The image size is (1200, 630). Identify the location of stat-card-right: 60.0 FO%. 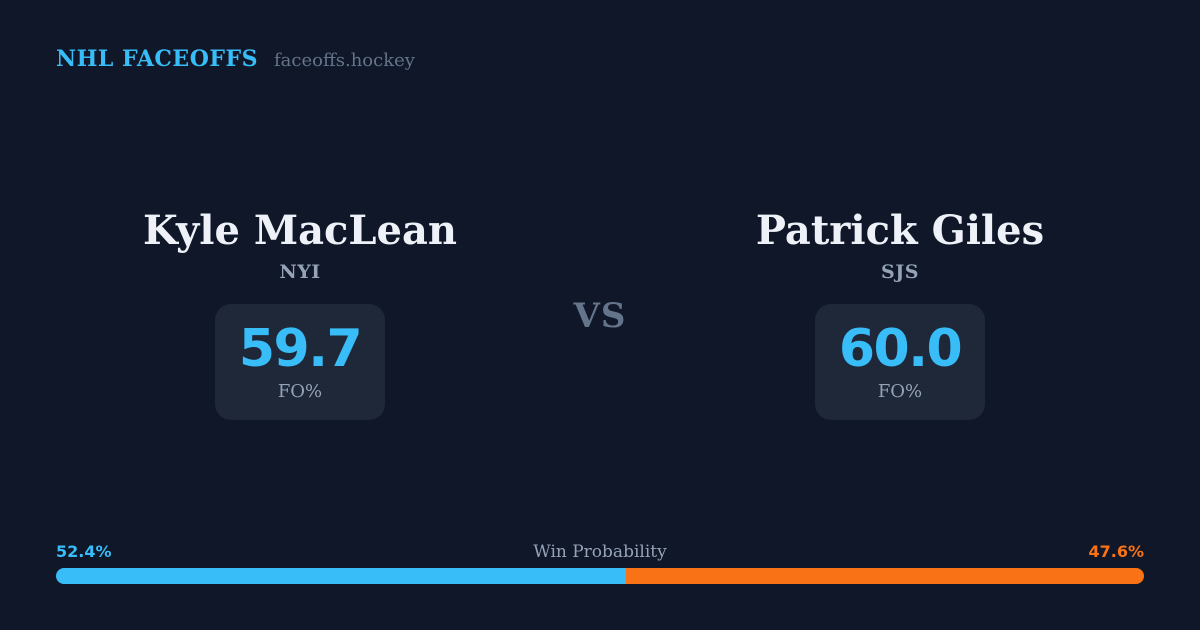
(900, 362).